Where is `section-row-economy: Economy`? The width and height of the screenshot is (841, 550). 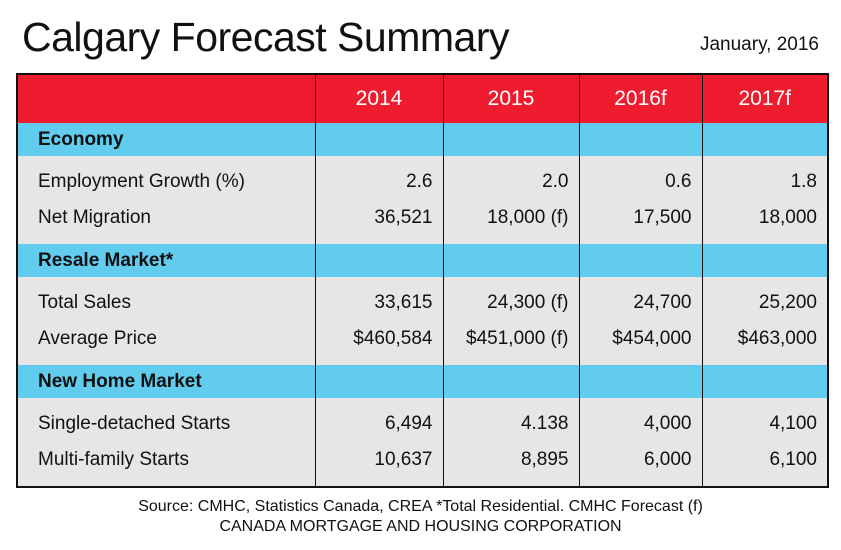
section-row-economy: Economy is located at coordinates (422, 139).